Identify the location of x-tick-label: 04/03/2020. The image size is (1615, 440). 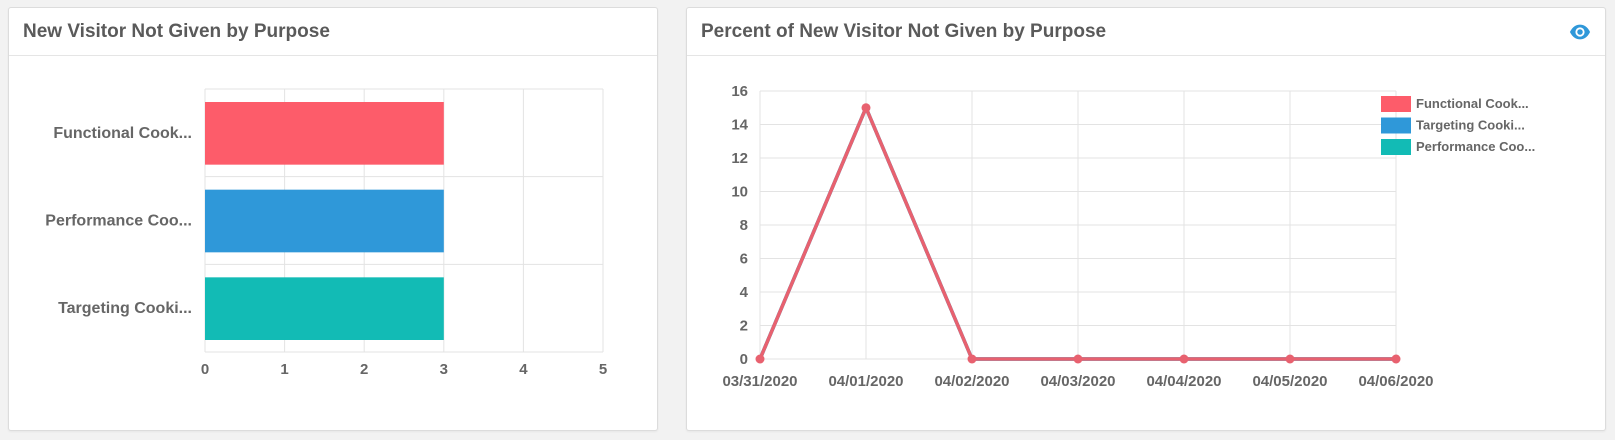
(1077, 381).